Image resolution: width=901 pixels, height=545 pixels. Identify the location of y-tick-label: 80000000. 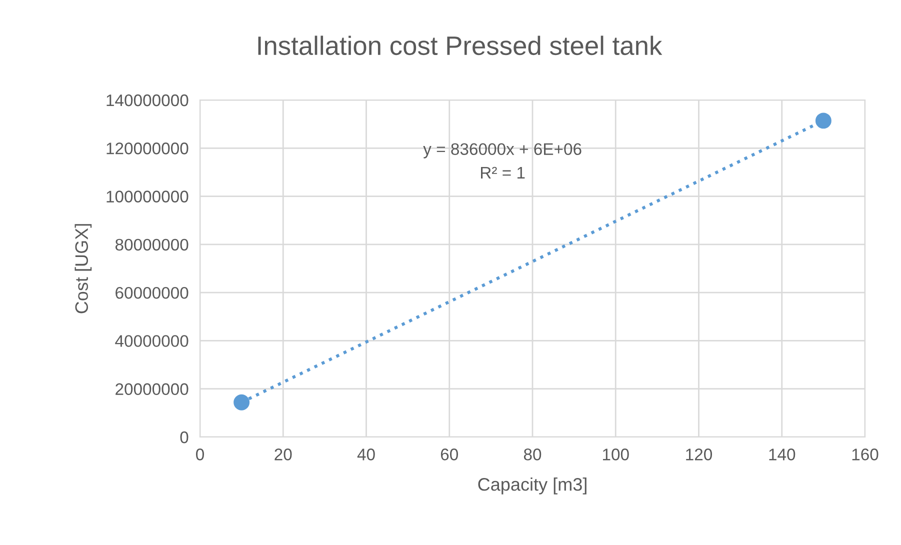
(151, 244).